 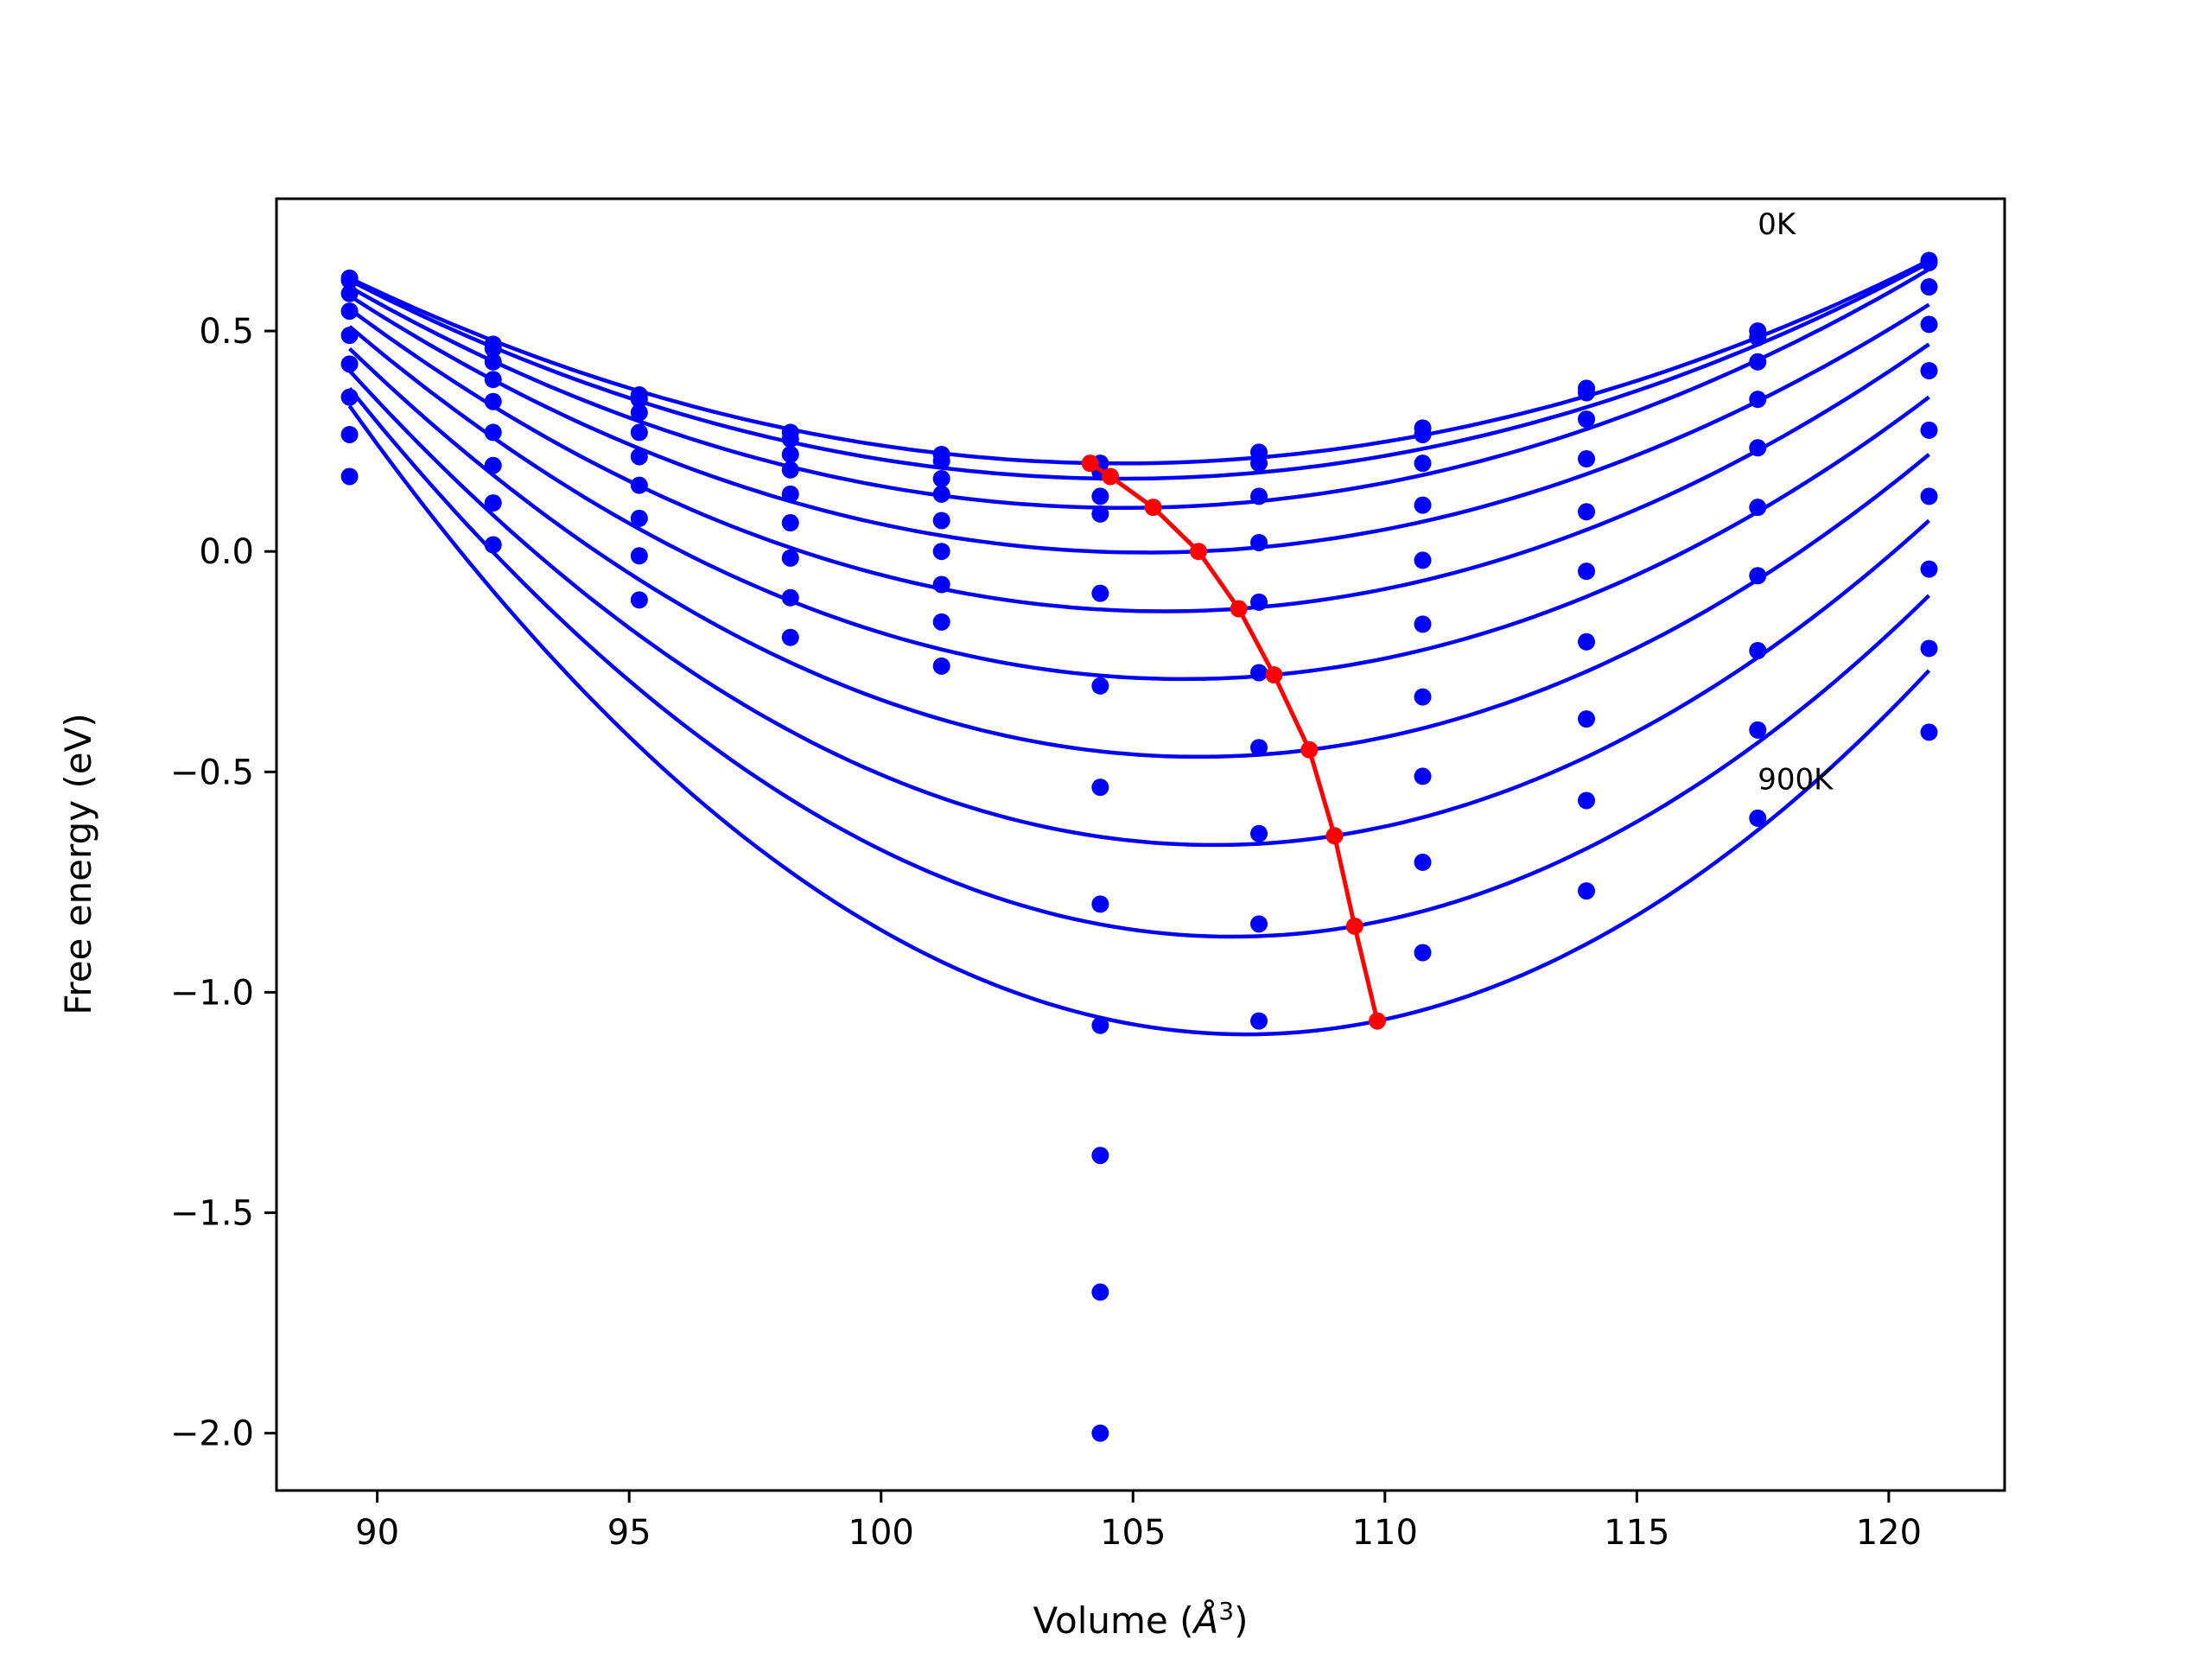 I want to click on y-tick-label: −1.5, so click(x=212, y=1214).